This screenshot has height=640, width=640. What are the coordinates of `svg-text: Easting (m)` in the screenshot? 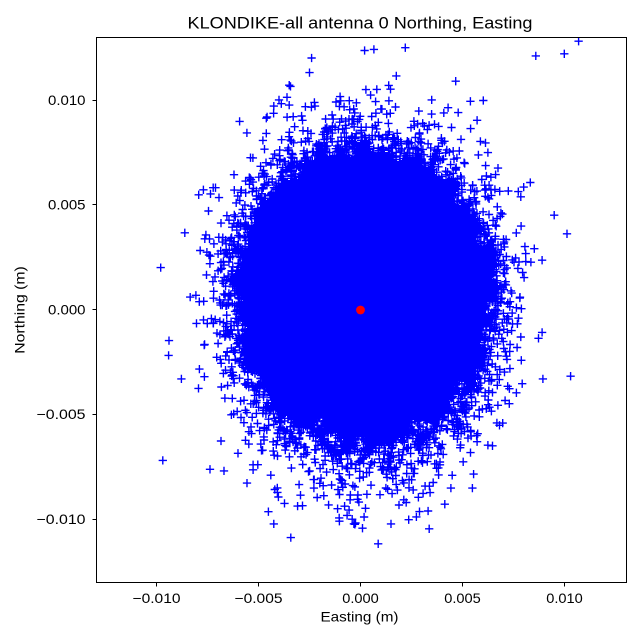 It's located at (360, 617).